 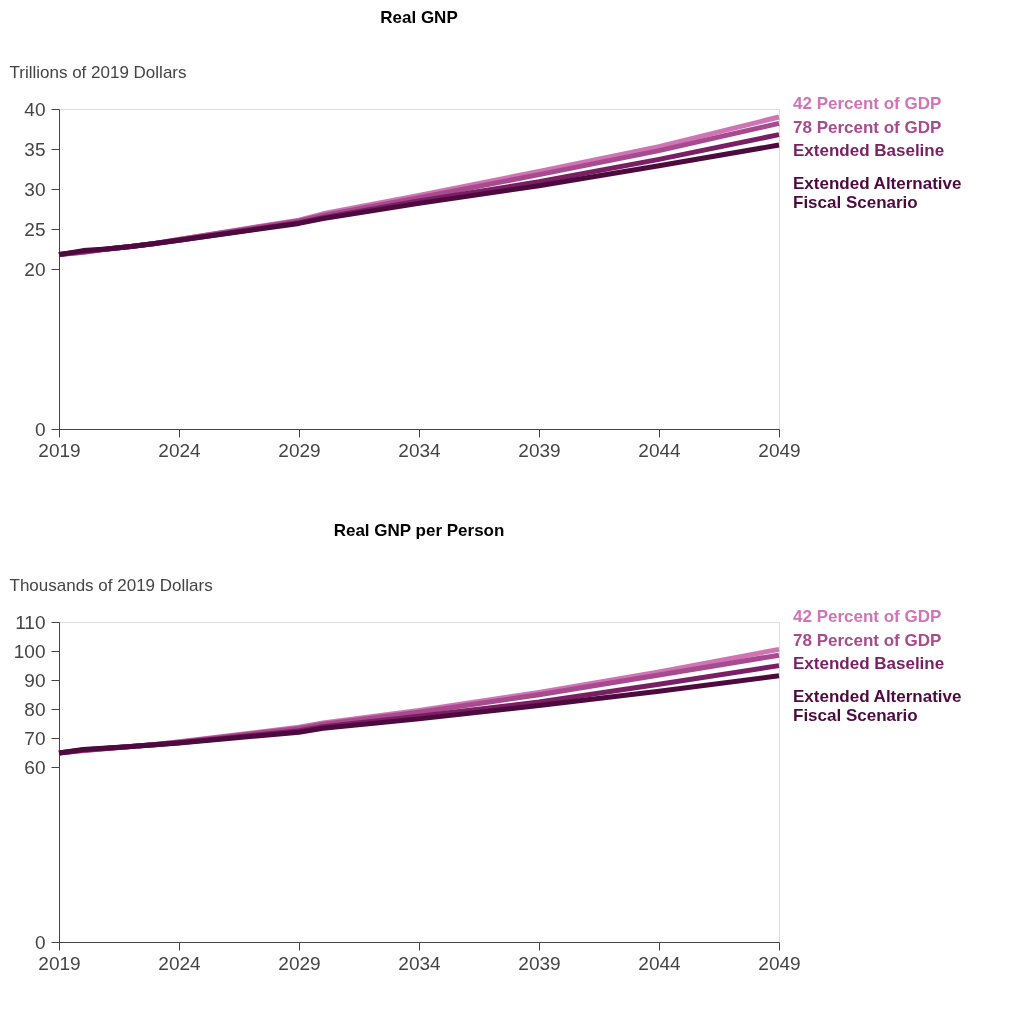 What do you see at coordinates (111, 585) in the screenshot?
I see `y-axis-title: Thousands of 2019 Dollars` at bounding box center [111, 585].